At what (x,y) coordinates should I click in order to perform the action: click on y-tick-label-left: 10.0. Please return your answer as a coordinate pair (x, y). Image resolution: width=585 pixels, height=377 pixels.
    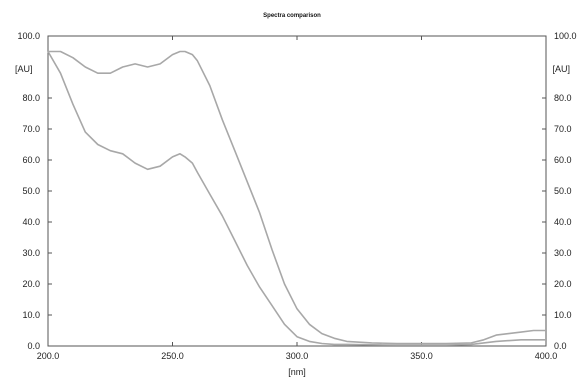
    Looking at the image, I should click on (31, 315).